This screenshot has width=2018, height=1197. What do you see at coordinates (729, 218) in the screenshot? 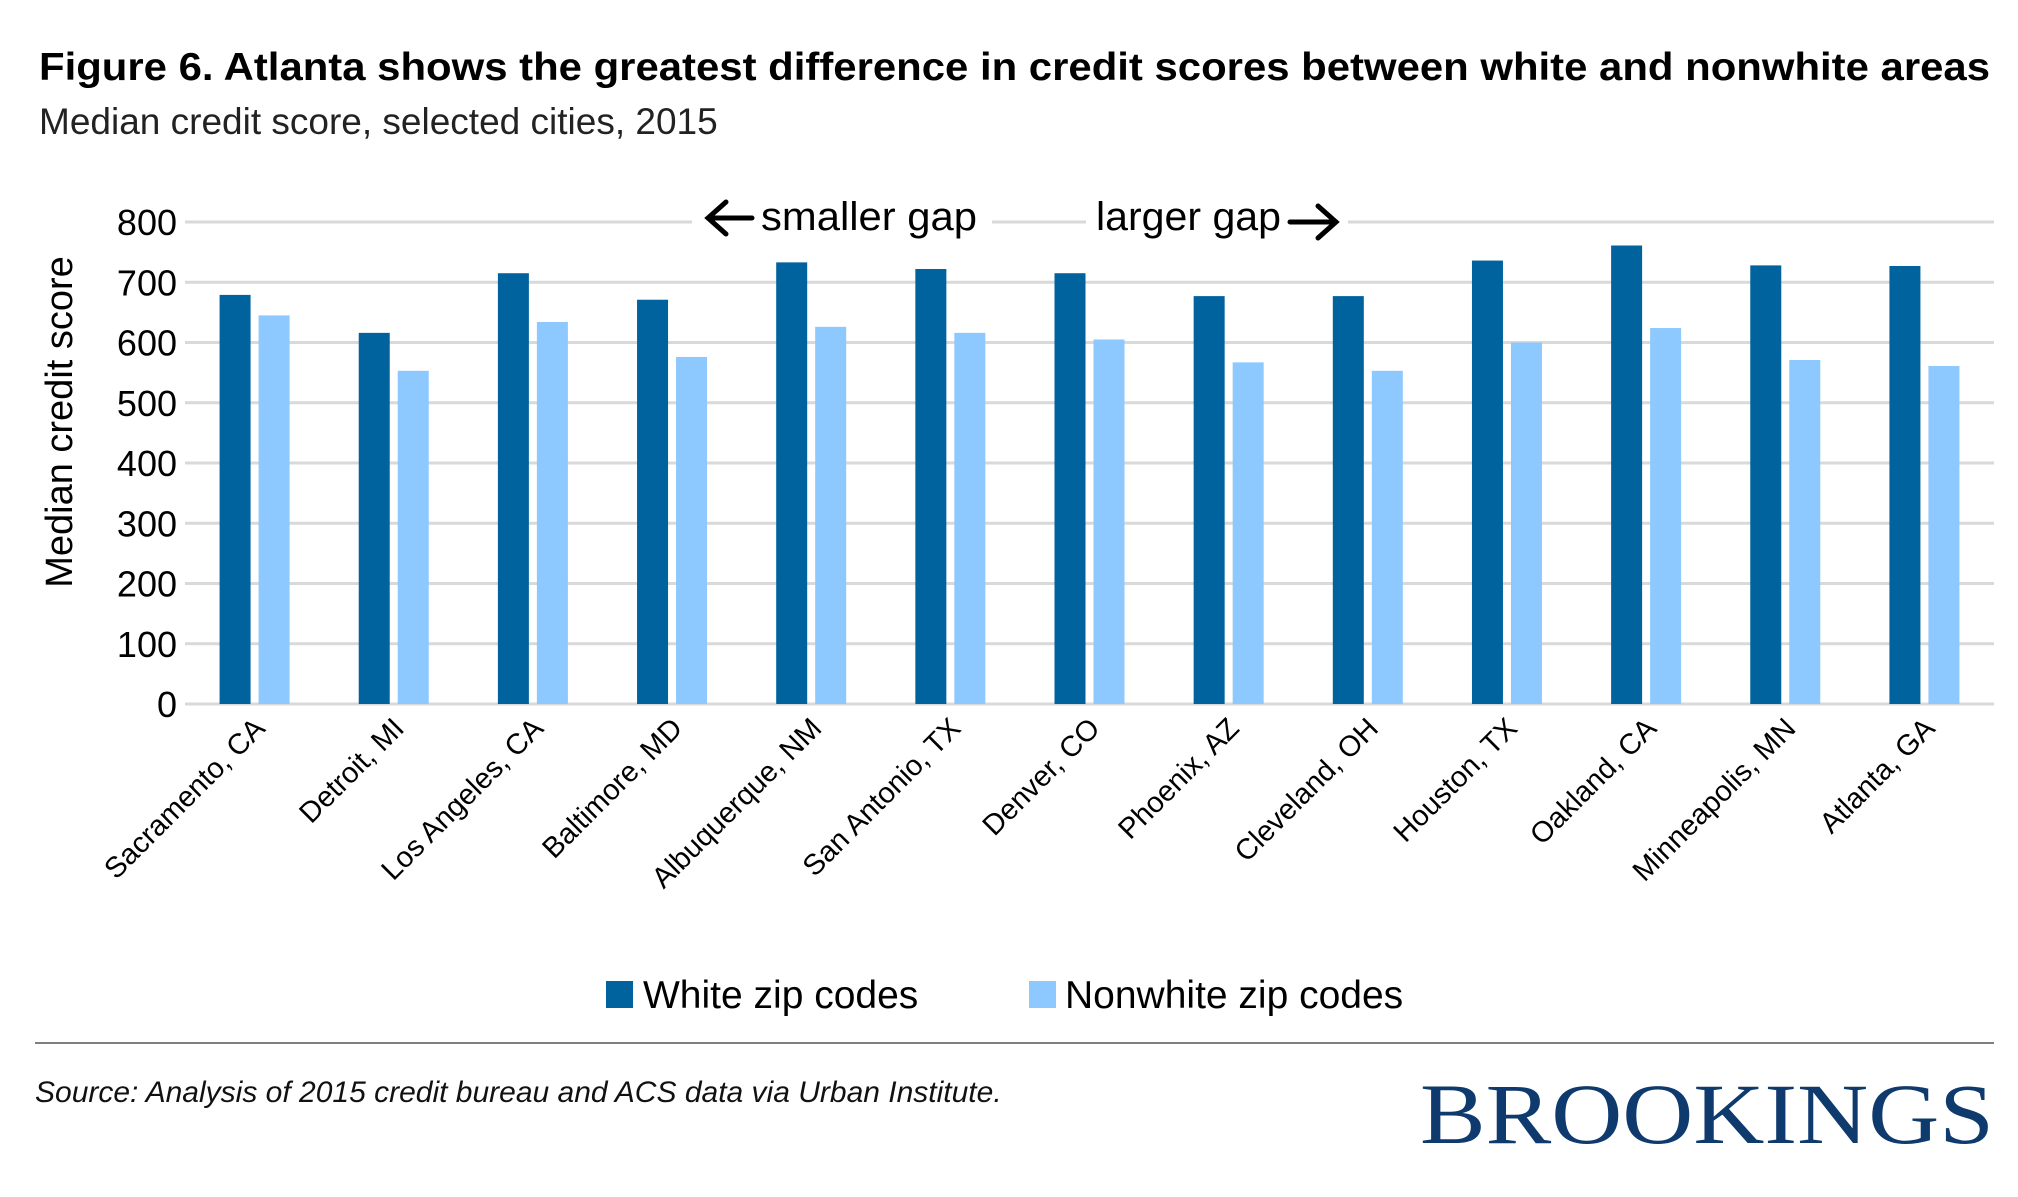
I see `arrow-left-icon` at bounding box center [729, 218].